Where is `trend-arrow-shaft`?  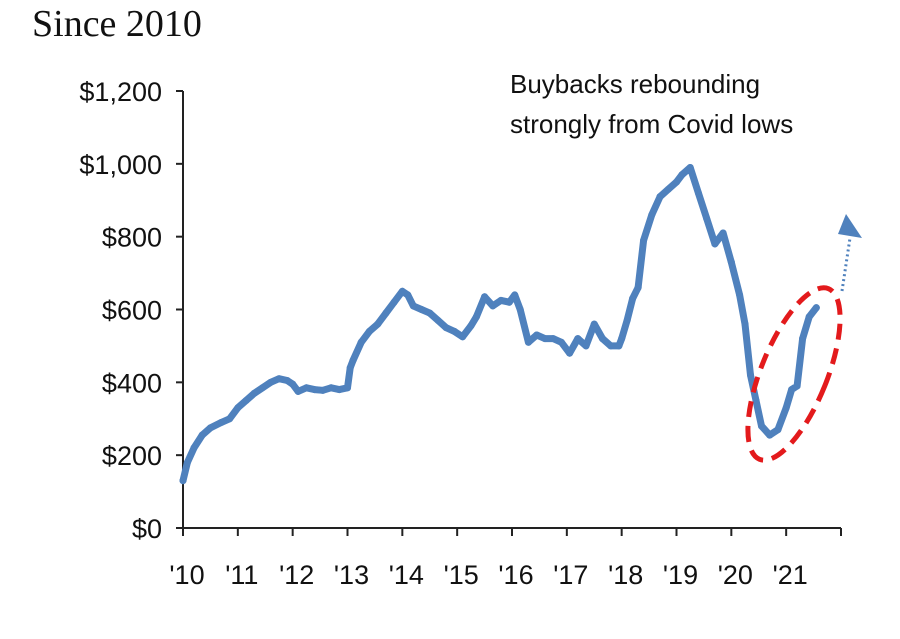
trend-arrow-shaft is located at coordinates (846, 264).